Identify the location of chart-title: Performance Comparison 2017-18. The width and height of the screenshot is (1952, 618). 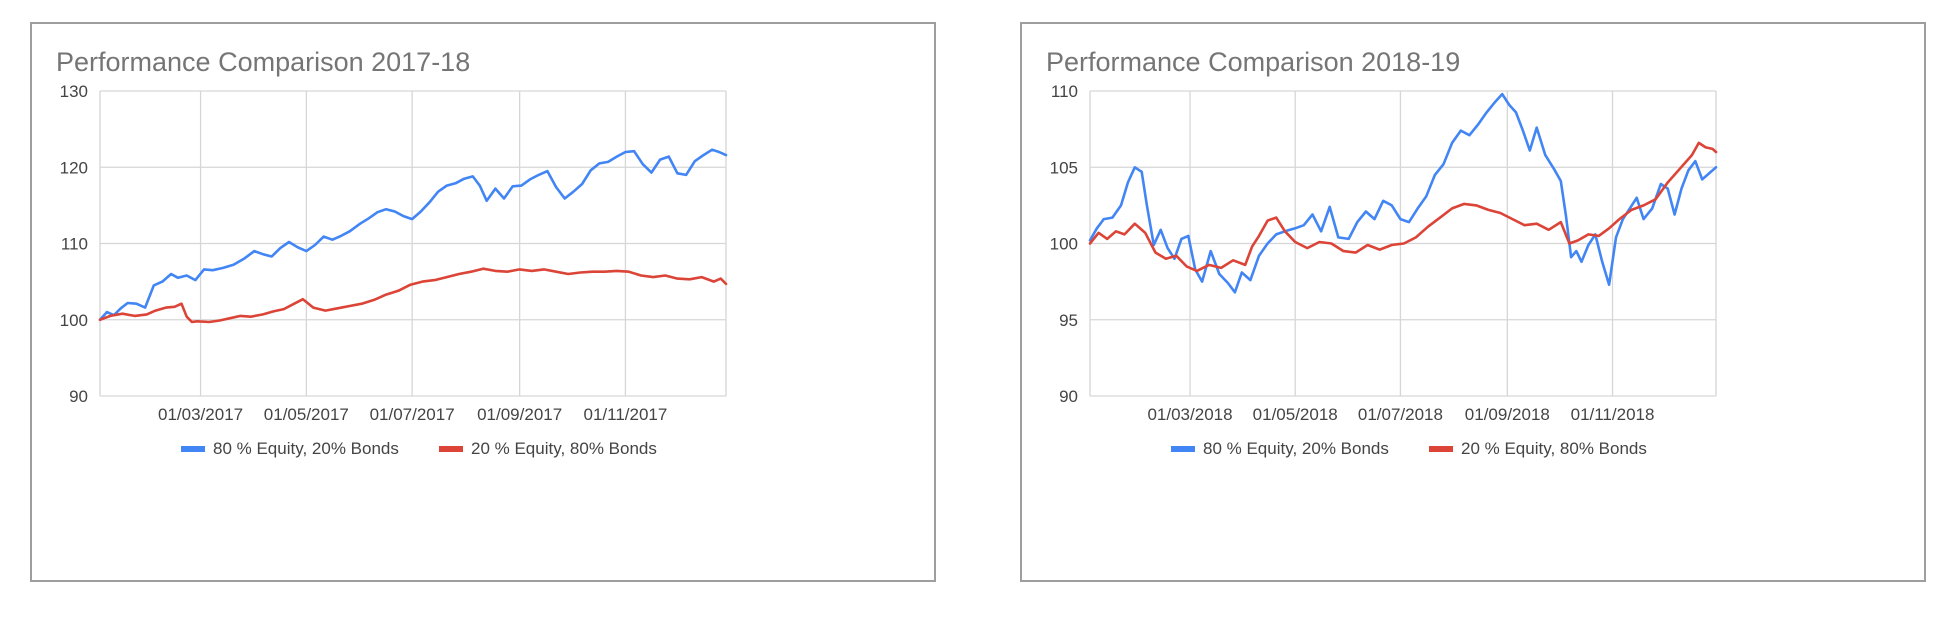
(263, 62).